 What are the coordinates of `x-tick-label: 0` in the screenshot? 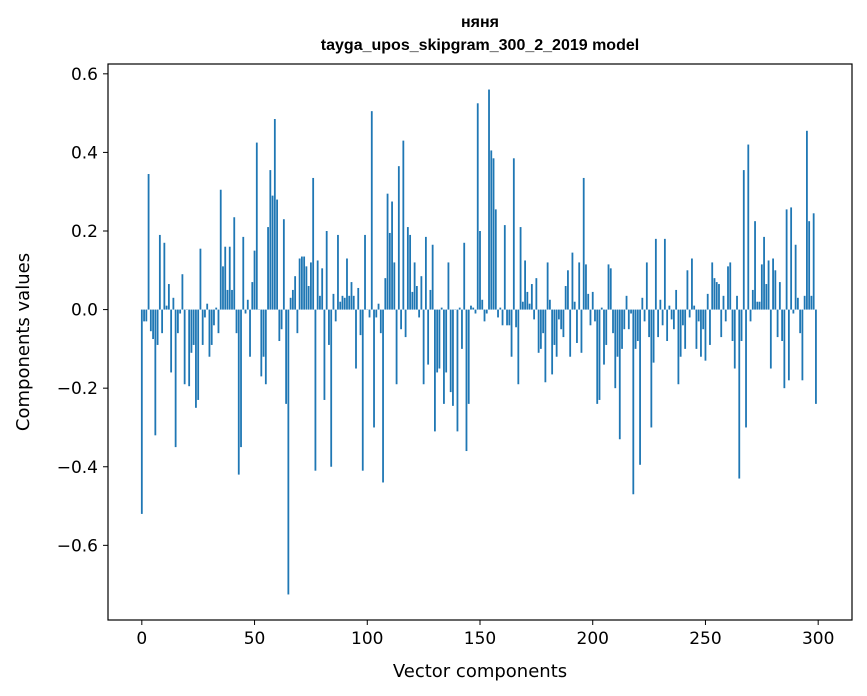 It's located at (141, 639).